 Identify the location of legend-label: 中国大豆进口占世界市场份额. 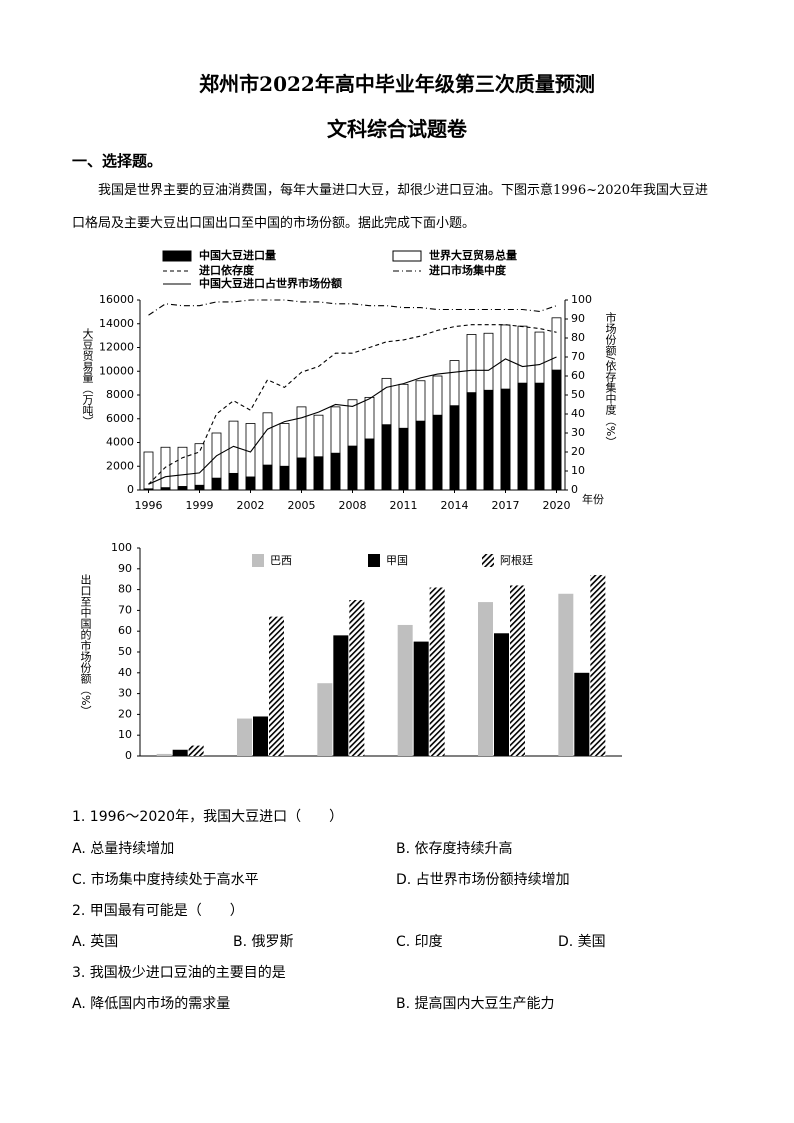
(270, 283).